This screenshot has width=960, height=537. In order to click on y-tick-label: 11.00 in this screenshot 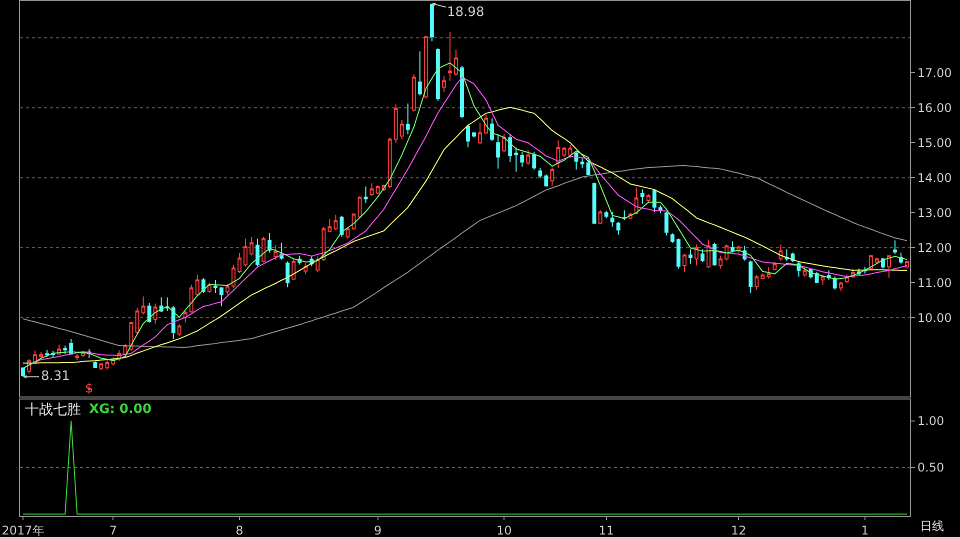, I will do `click(934, 283)`.